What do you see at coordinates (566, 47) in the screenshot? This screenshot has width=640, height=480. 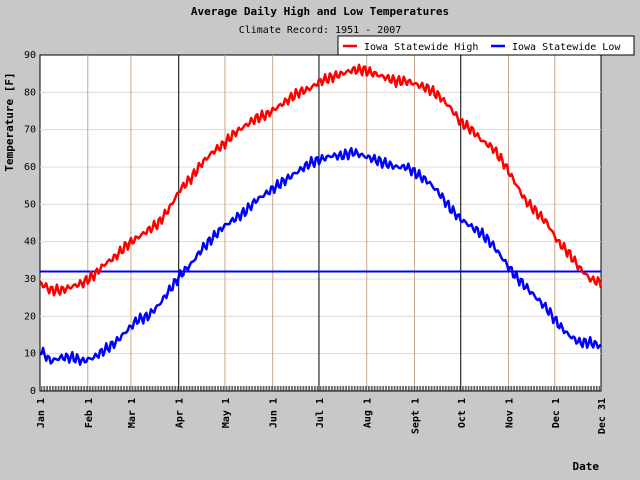 I see `legend-label: Iowa Statewide Low` at bounding box center [566, 47].